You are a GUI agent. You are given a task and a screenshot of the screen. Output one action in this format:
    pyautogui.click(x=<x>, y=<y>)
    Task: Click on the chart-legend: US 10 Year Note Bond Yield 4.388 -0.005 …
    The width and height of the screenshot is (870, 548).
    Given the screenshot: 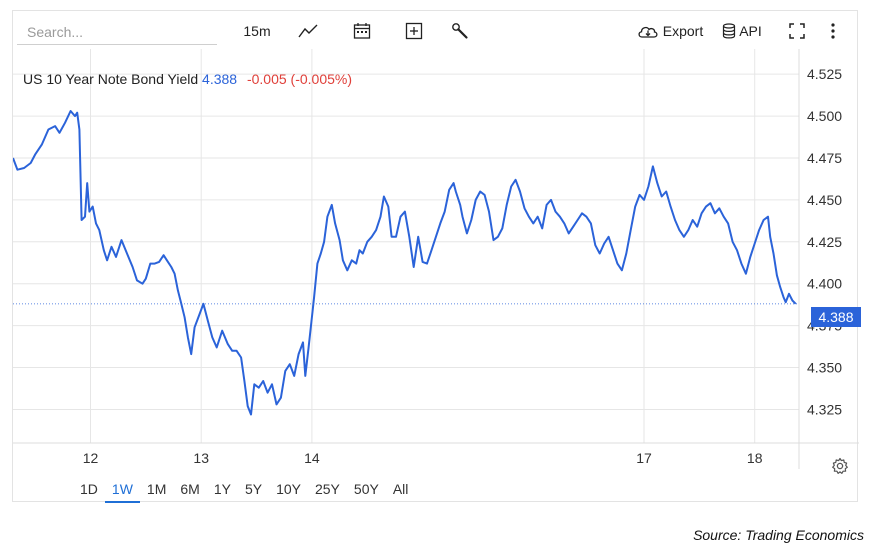 What is the action you would take?
    pyautogui.click(x=187, y=79)
    